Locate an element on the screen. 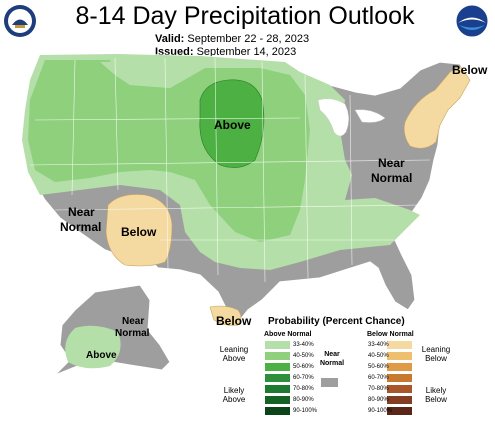 The height and width of the screenshot is (423, 495). label-near-normal-alaska-line1: Near is located at coordinates (133, 321).